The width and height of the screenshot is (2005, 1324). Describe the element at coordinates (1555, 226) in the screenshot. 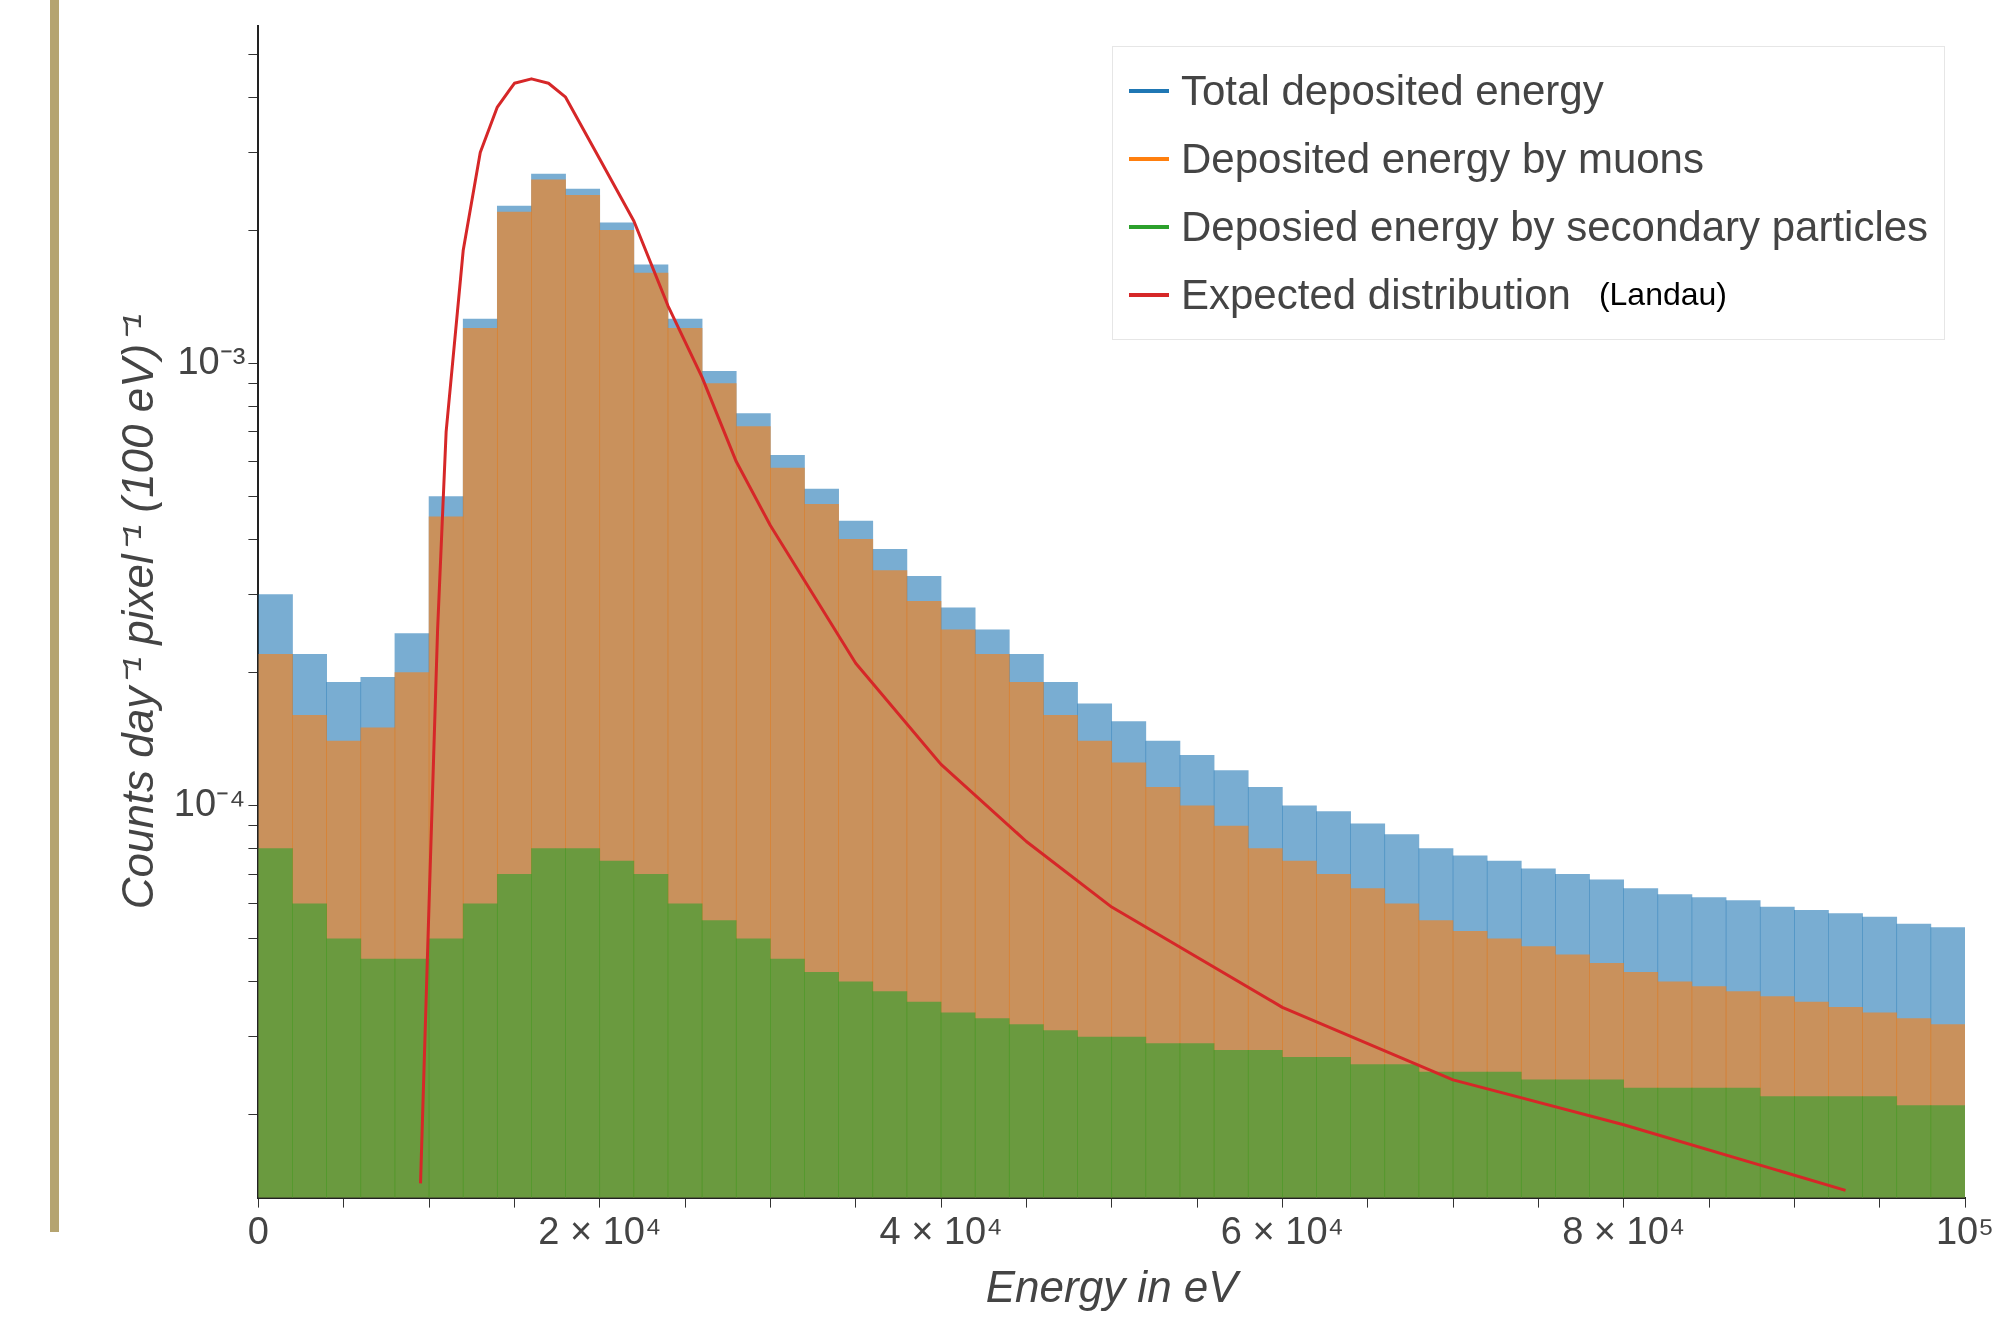

I see `legend-label: Deposied energy by secondary particles` at that location.